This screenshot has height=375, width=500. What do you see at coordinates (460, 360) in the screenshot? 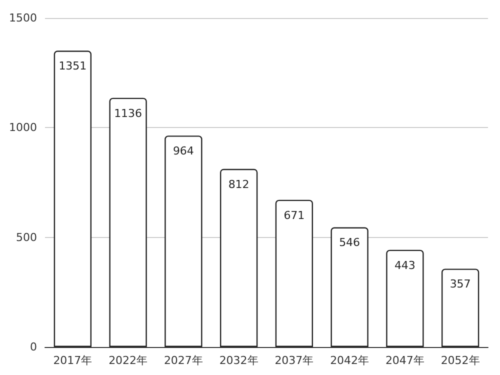
I see `x-tick-label: 2052年` at bounding box center [460, 360].